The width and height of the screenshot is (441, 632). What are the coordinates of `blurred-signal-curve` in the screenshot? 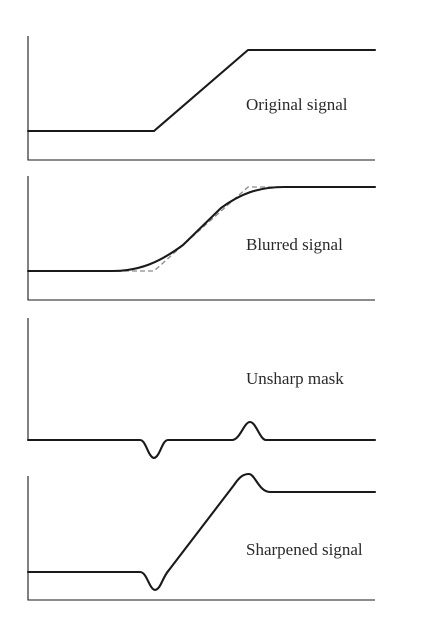 It's located at (201, 229).